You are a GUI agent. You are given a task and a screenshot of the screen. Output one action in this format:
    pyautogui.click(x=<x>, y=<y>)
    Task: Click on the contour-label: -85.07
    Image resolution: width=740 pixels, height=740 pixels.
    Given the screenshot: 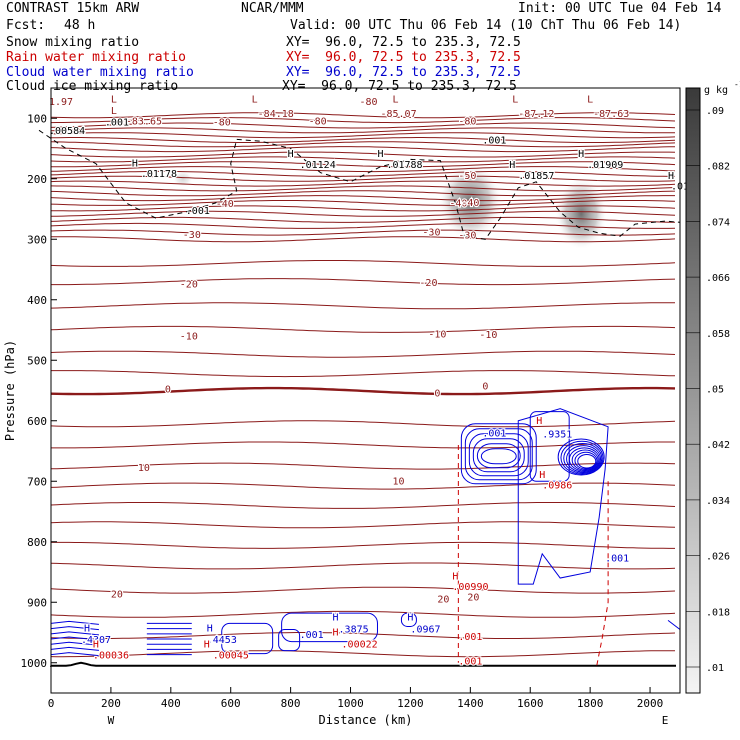 What is the action you would take?
    pyautogui.click(x=398, y=114)
    